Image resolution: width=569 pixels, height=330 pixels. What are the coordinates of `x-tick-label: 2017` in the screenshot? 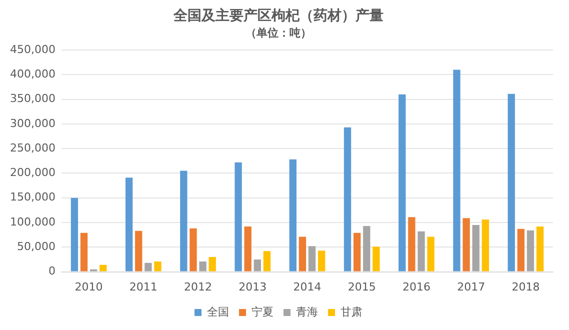 It's located at (471, 287).